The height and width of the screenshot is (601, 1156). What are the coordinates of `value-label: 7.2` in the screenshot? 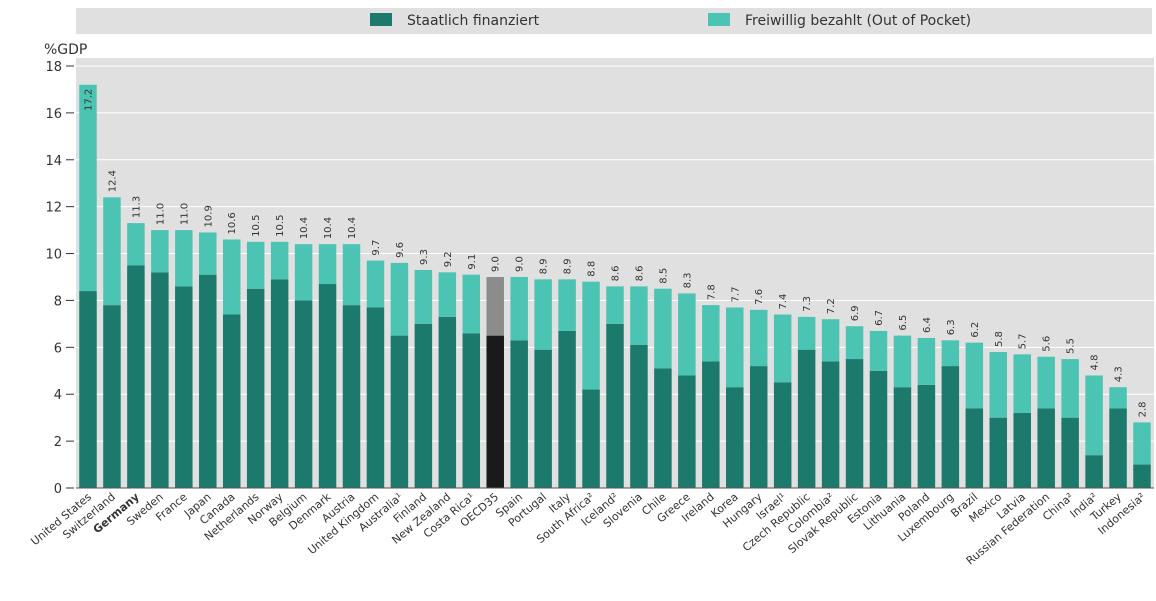 It's located at (831, 306).